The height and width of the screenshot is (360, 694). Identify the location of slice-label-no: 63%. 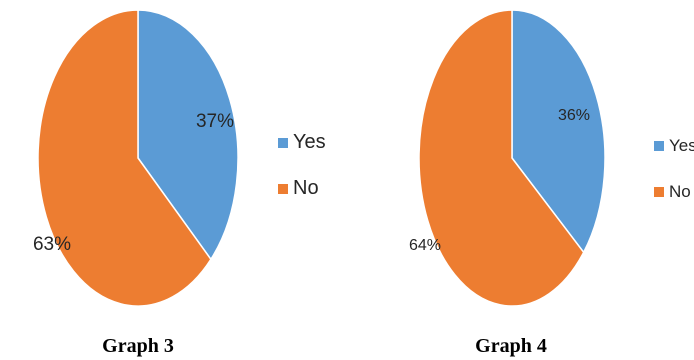
(52, 244).